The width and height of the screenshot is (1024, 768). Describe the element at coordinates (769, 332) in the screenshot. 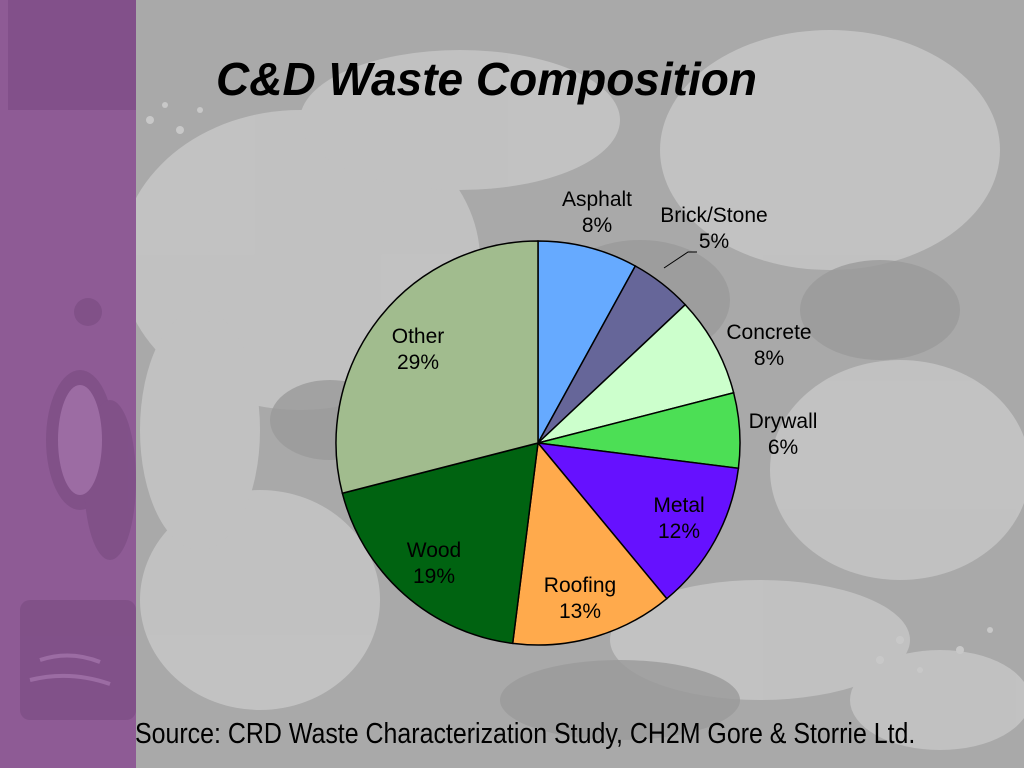

I see `data-label-category: Concrete` at that location.